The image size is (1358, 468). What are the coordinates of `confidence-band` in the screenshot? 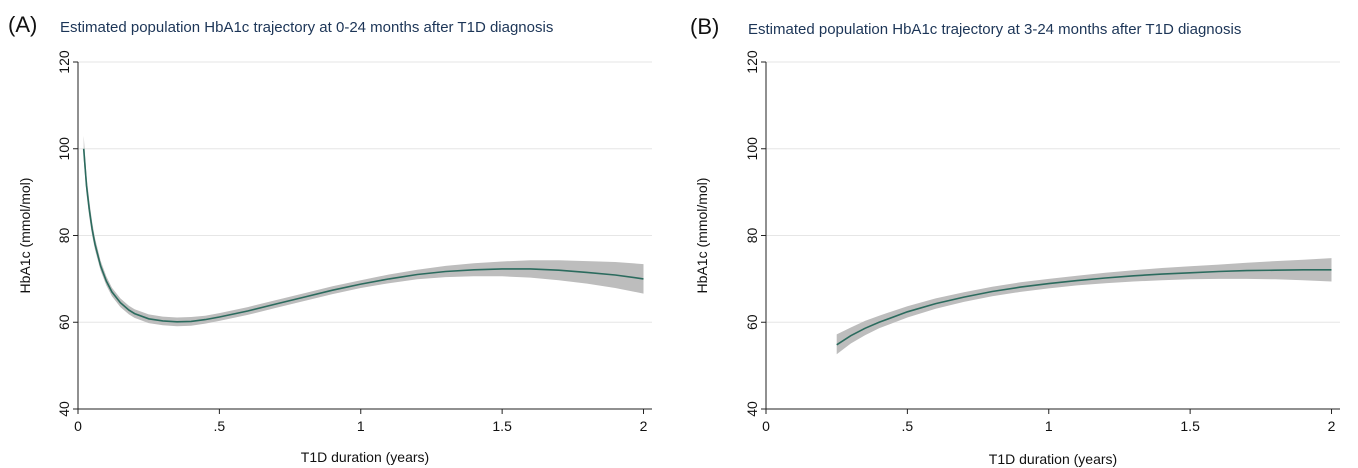 It's located at (1084, 306).